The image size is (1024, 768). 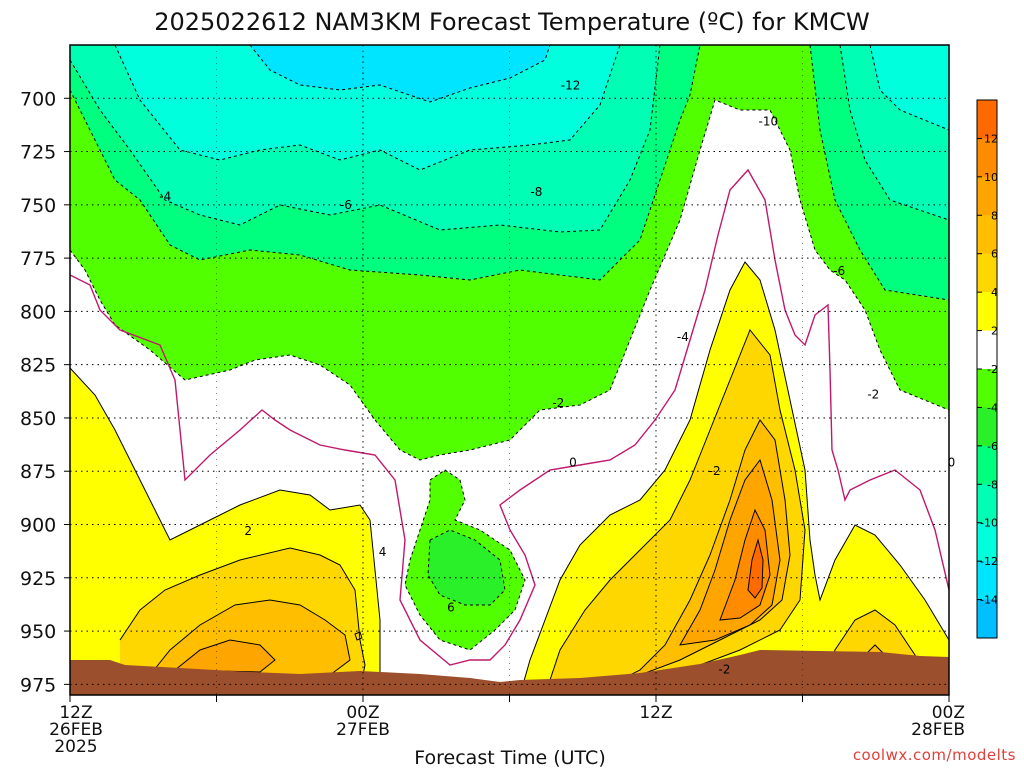 What do you see at coordinates (38, 153) in the screenshot?
I see `y-tick-label: 725` at bounding box center [38, 153].